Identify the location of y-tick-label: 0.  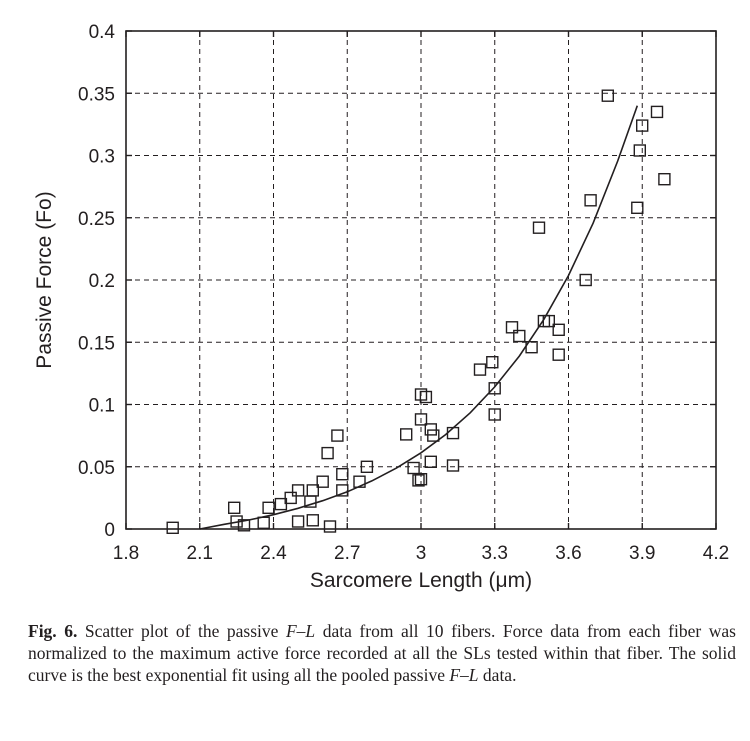
(109, 530).